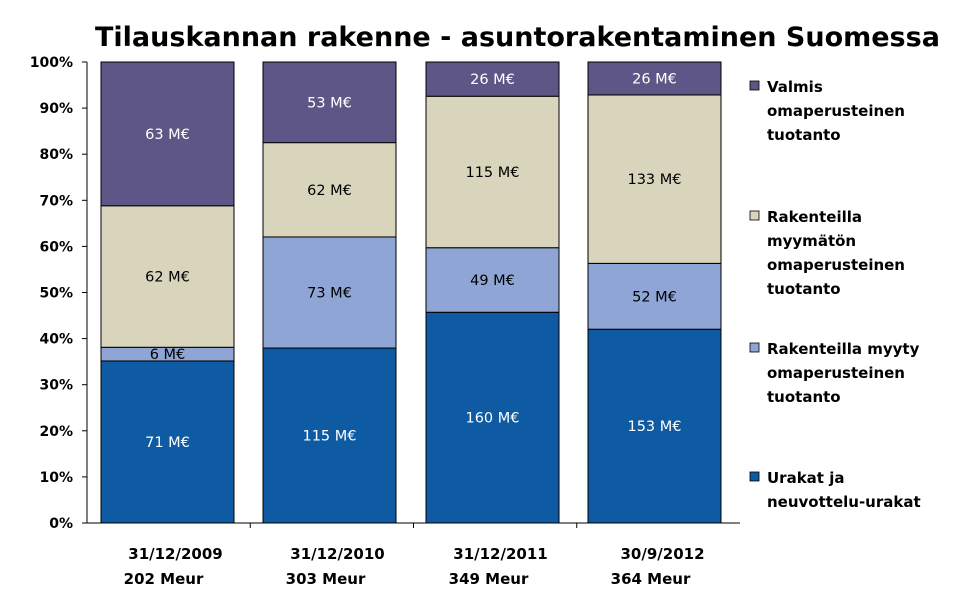 Image resolution: width=977 pixels, height=600 pixels. Describe the element at coordinates (835, 490) in the screenshot. I see `legend-item: Urakat ja neuvottelu-urakat` at that location.